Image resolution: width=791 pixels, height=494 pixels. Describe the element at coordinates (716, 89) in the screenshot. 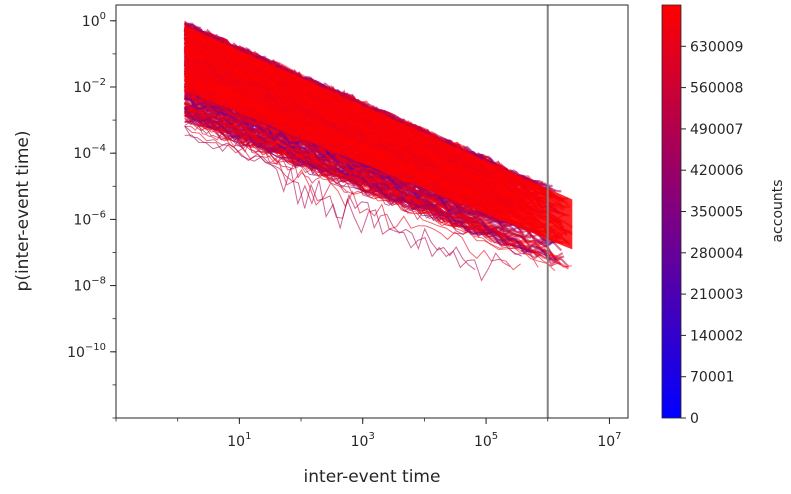

I see `colorbar-tick-label: 560008` at that location.